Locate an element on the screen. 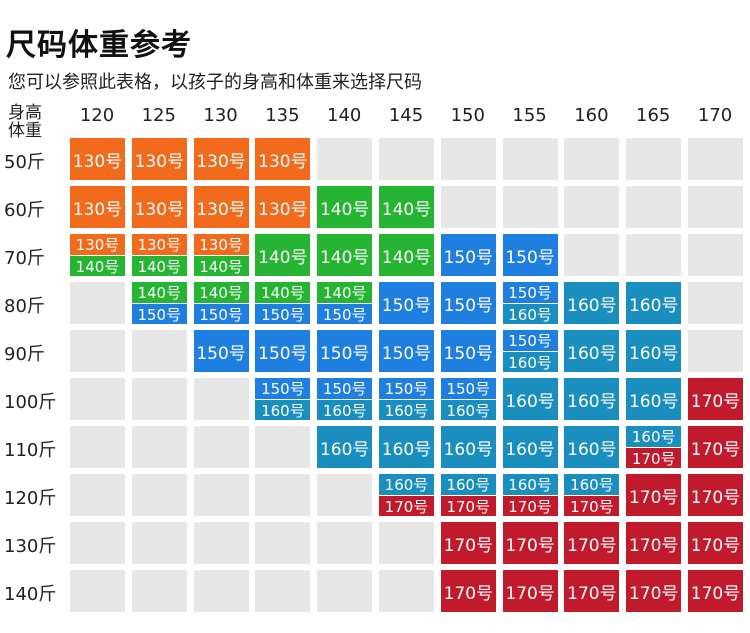  column-header-height: 125 is located at coordinates (158, 115).